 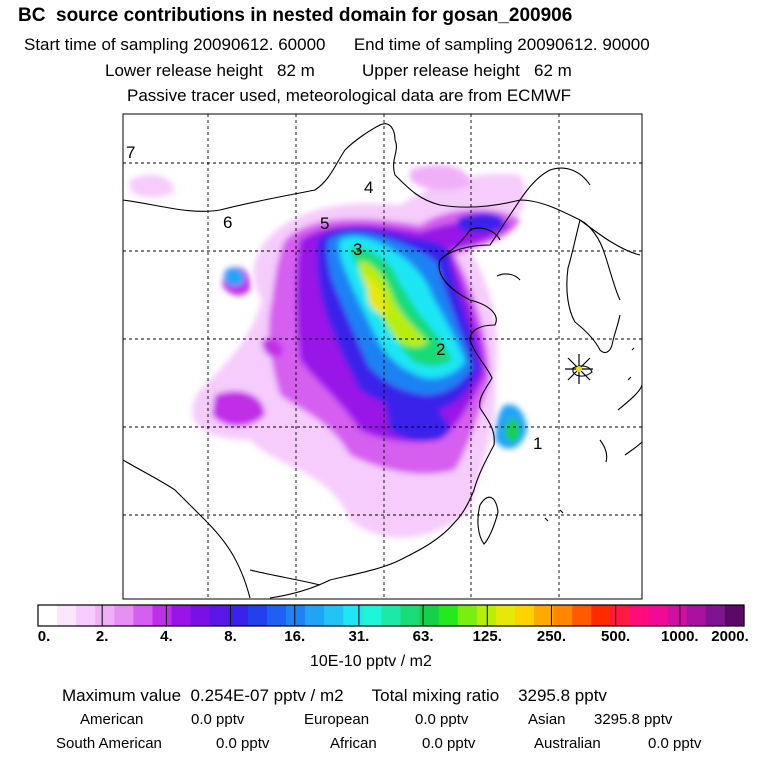 I want to click on lower-release-height: Lower release height 82 m, so click(x=210, y=70).